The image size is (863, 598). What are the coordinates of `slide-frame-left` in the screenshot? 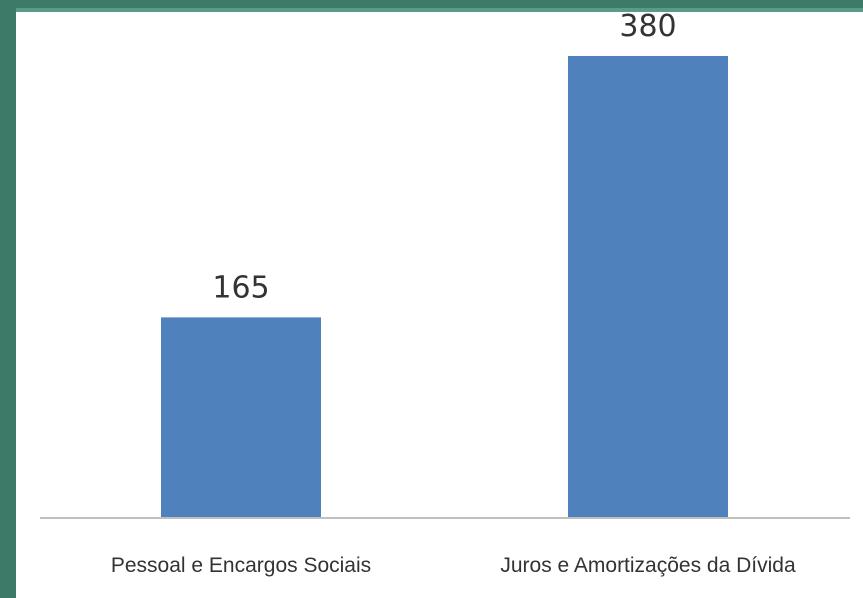 It's located at (8, 299).